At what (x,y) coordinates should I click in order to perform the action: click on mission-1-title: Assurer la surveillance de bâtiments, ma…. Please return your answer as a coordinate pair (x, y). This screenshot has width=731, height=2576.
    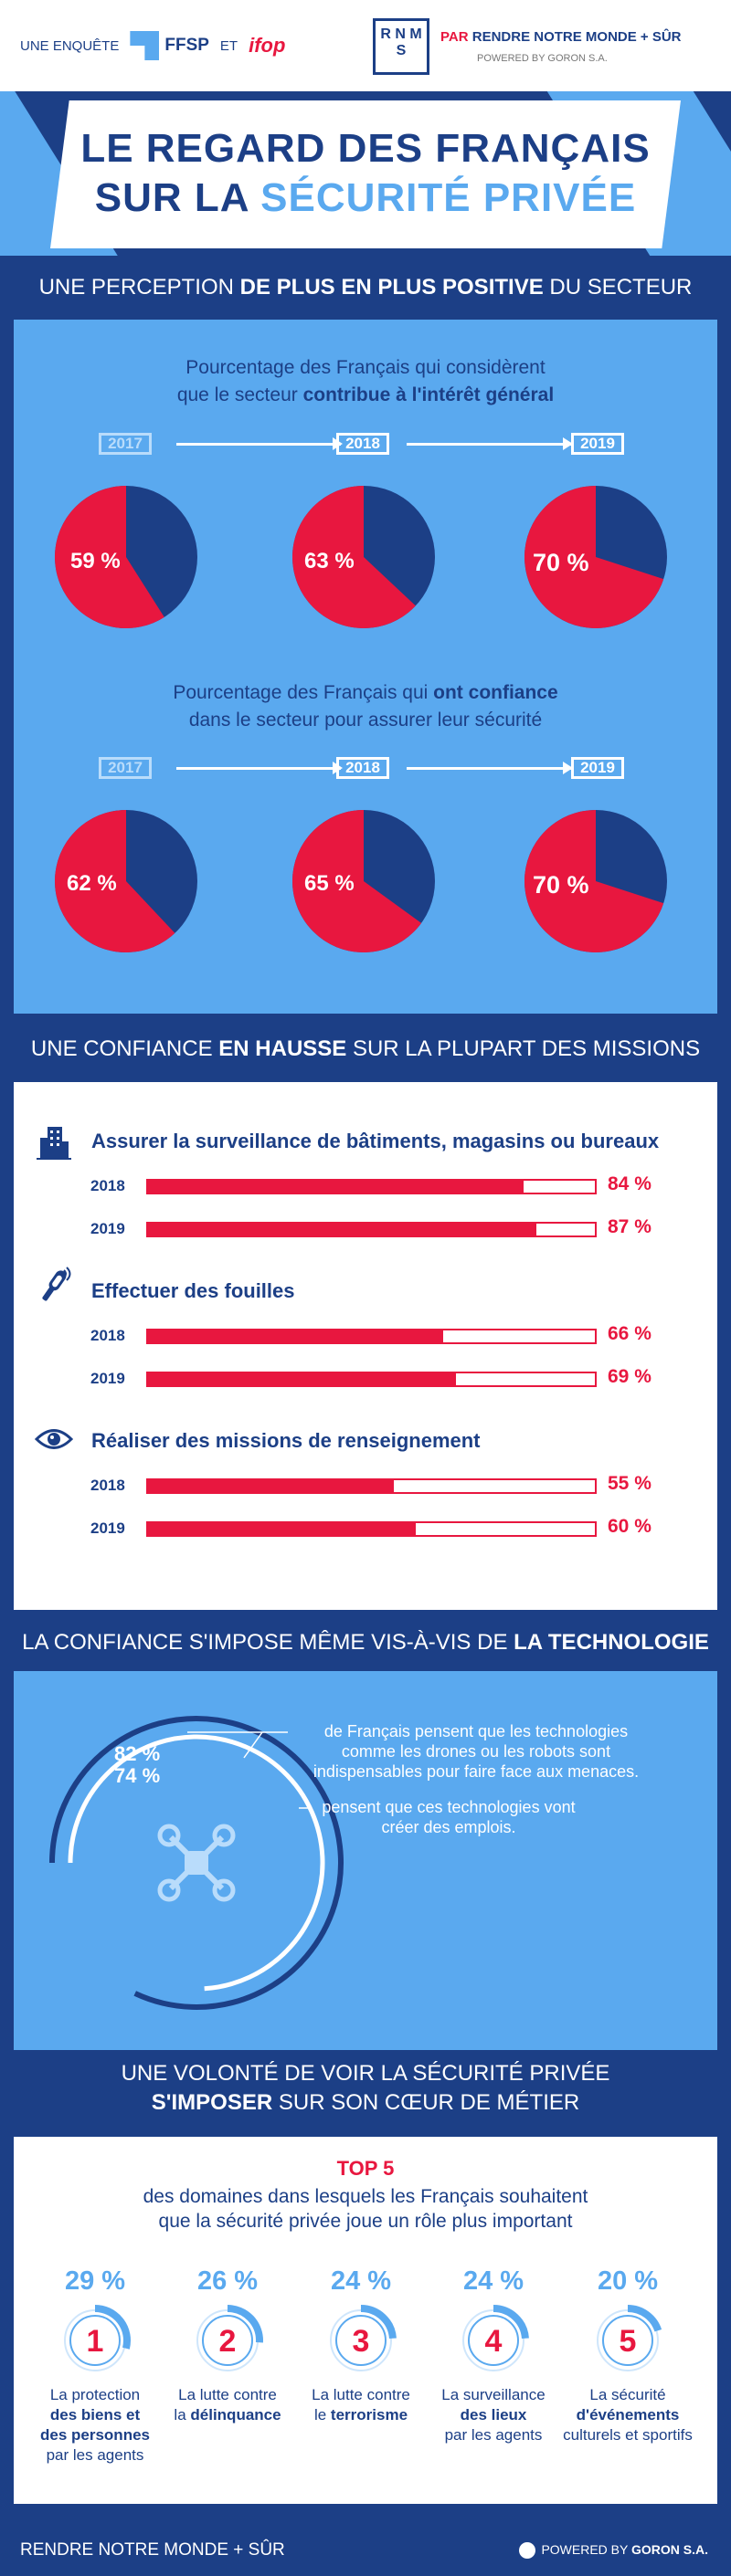
    Looking at the image, I should click on (375, 1141).